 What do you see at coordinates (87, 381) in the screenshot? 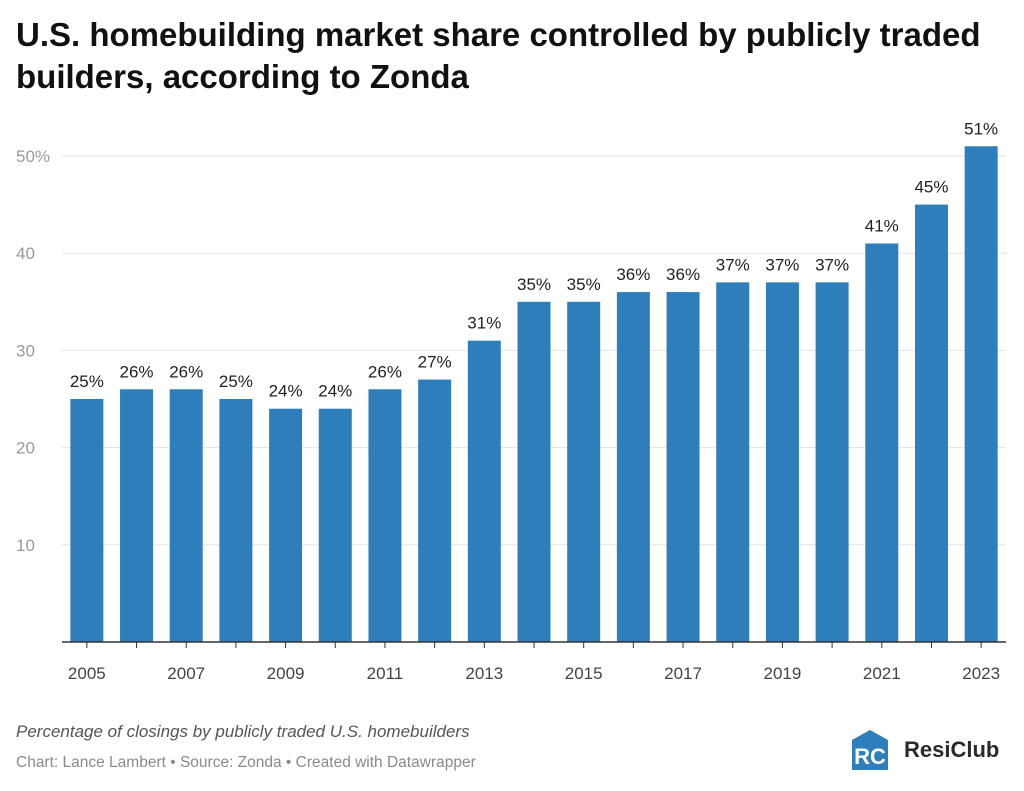
I see `value-label-2005: 25%` at bounding box center [87, 381].